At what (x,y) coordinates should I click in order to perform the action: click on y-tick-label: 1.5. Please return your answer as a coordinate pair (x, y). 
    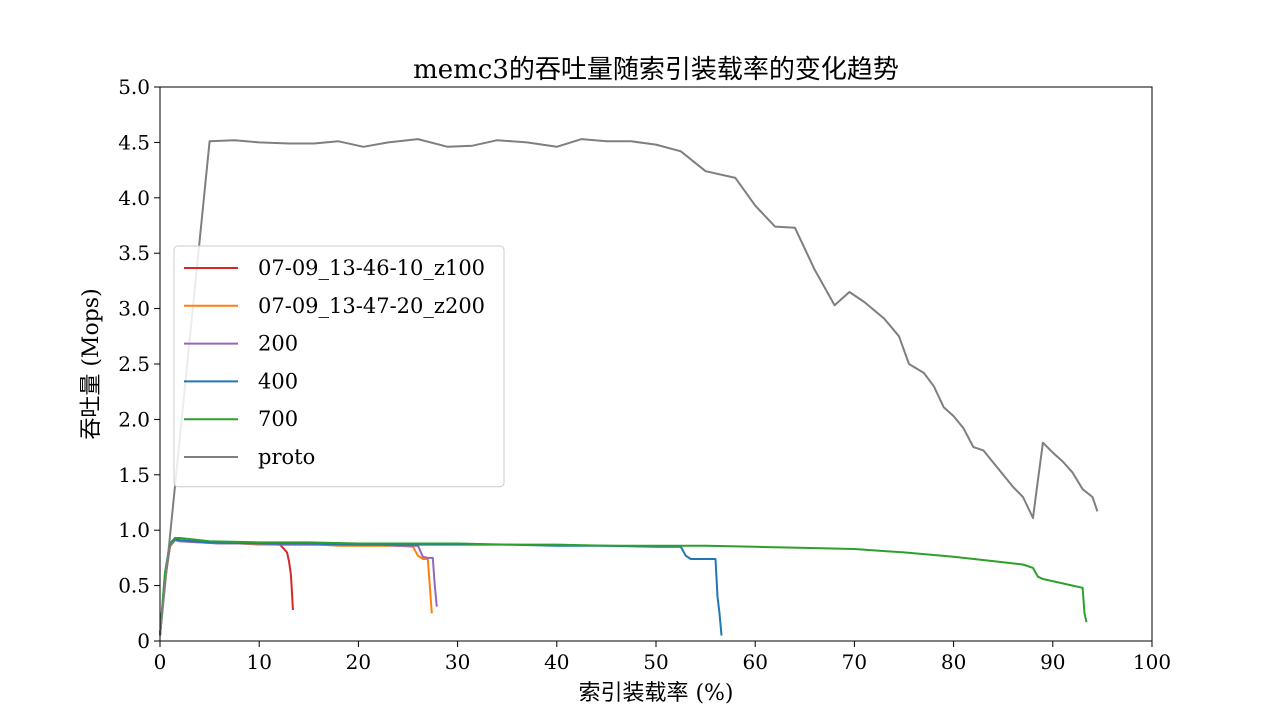
    Looking at the image, I should click on (134, 475).